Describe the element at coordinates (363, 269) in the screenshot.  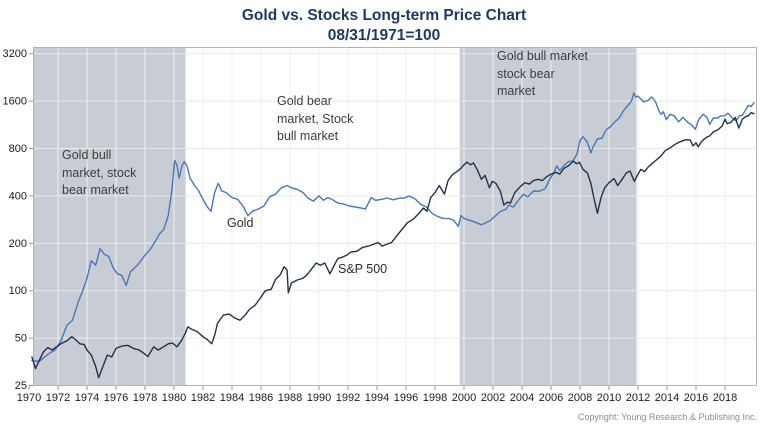
I see `sp500-series-label: S&P 500` at that location.